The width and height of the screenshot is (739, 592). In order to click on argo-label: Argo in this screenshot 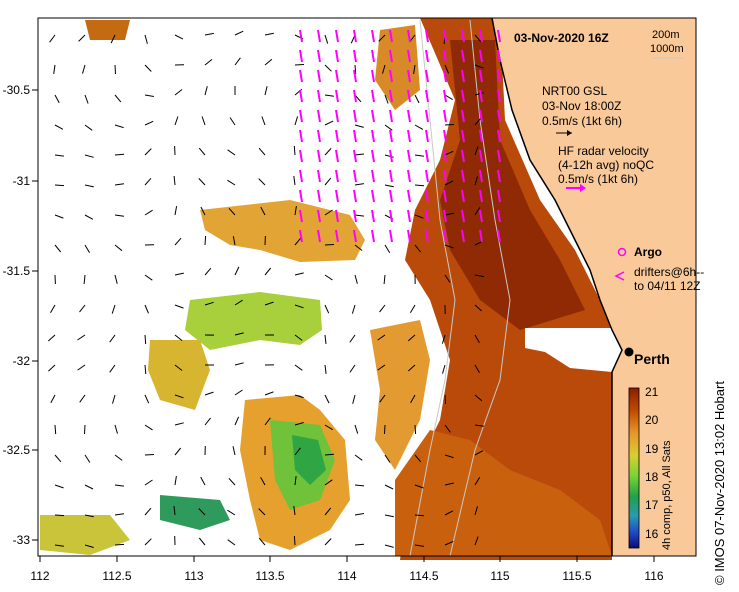, I will do `click(648, 252)`.